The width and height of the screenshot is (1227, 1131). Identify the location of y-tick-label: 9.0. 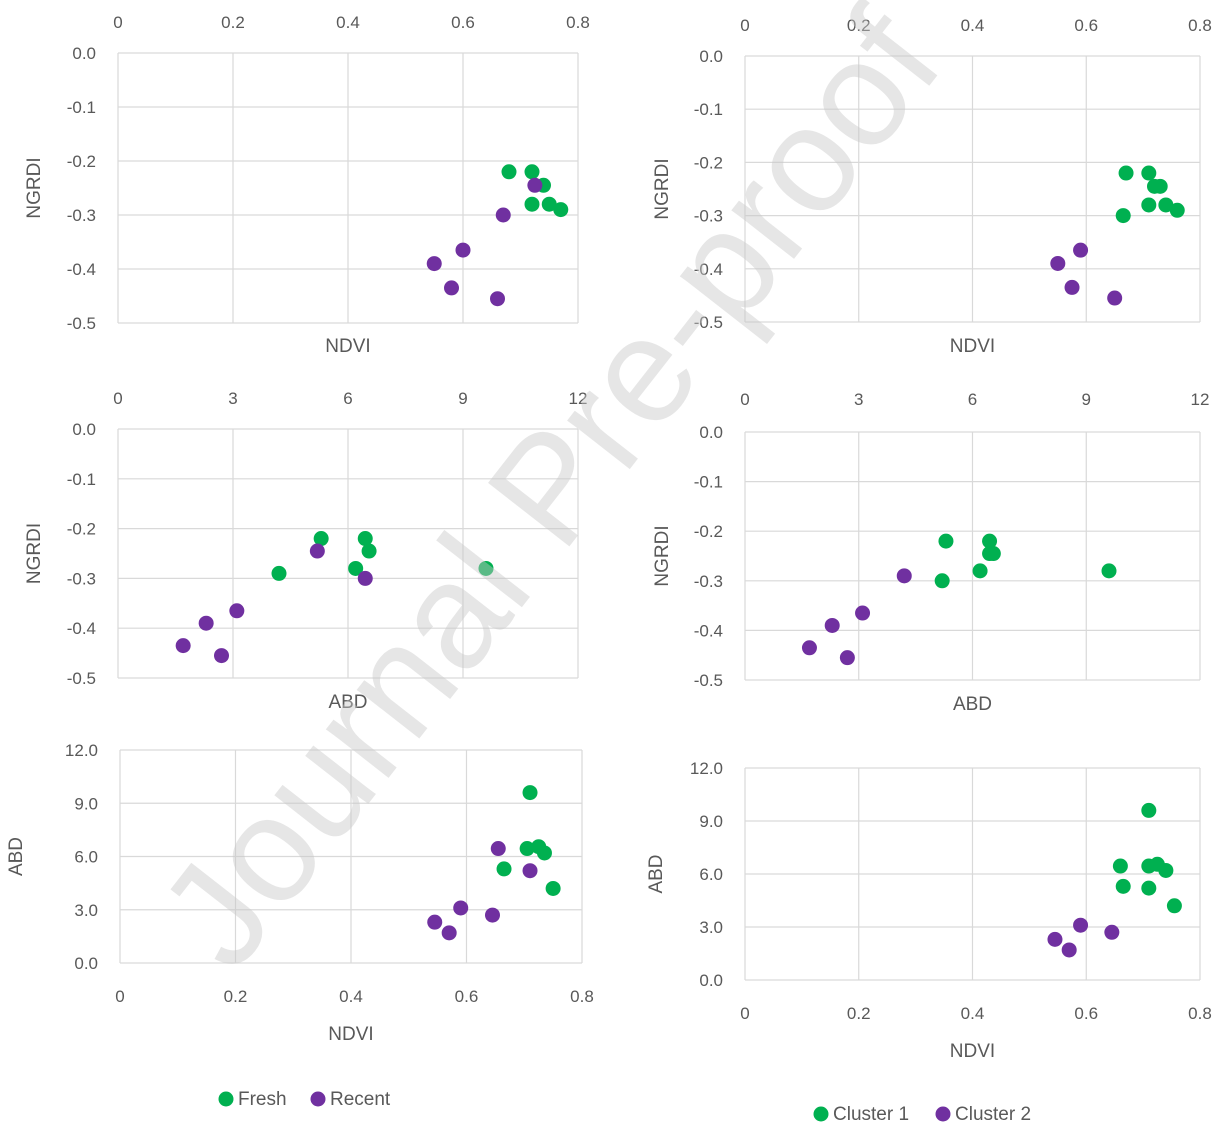
(711, 821).